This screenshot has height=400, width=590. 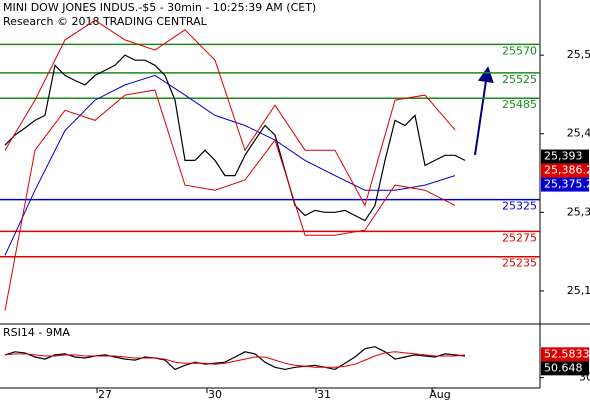 What do you see at coordinates (578, 290) in the screenshot?
I see `y-tick-label: 25,181` at bounding box center [578, 290].